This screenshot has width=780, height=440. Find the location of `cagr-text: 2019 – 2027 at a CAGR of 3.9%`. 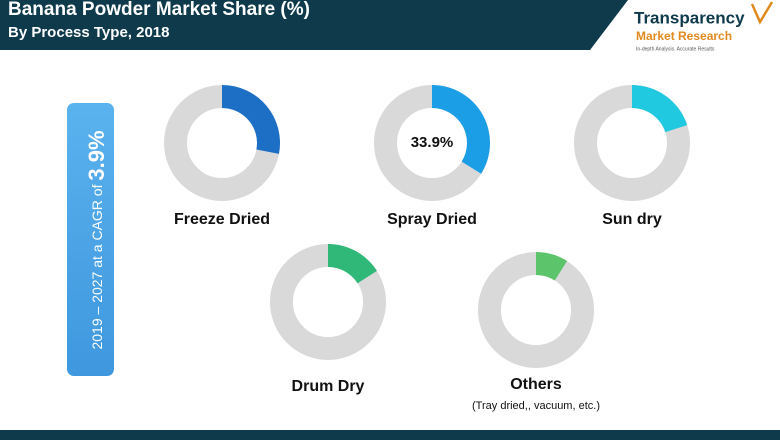

cagr-text: 2019 – 2027 at a CAGR of 3.9% is located at coordinates (96, 239).